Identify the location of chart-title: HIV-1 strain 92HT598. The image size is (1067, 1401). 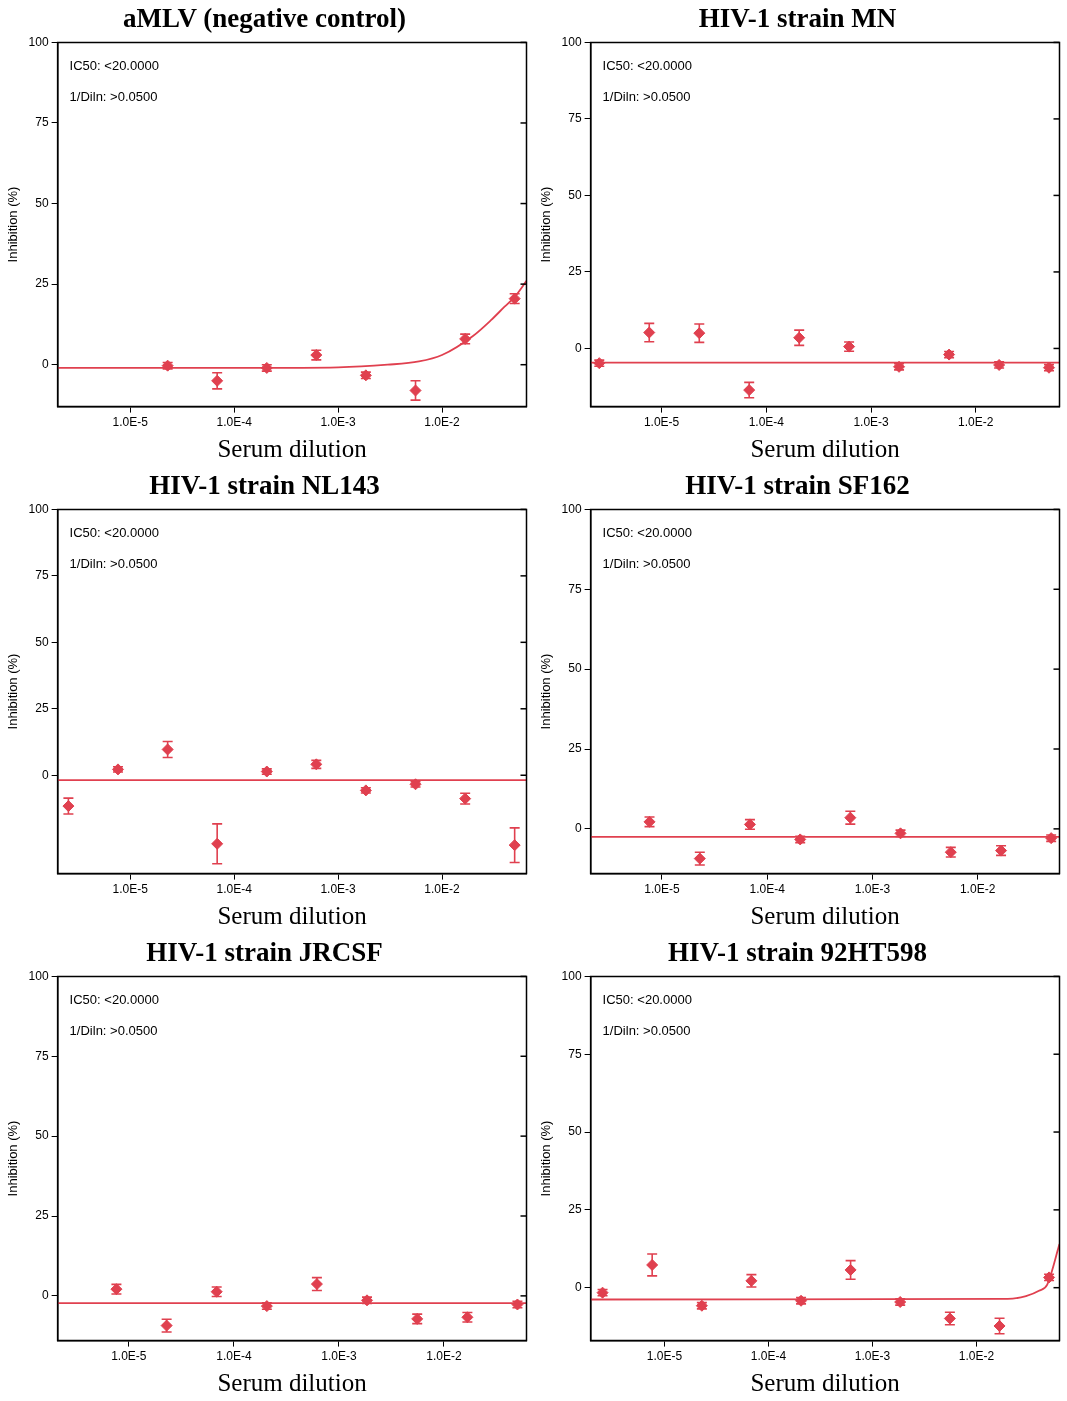
(797, 952).